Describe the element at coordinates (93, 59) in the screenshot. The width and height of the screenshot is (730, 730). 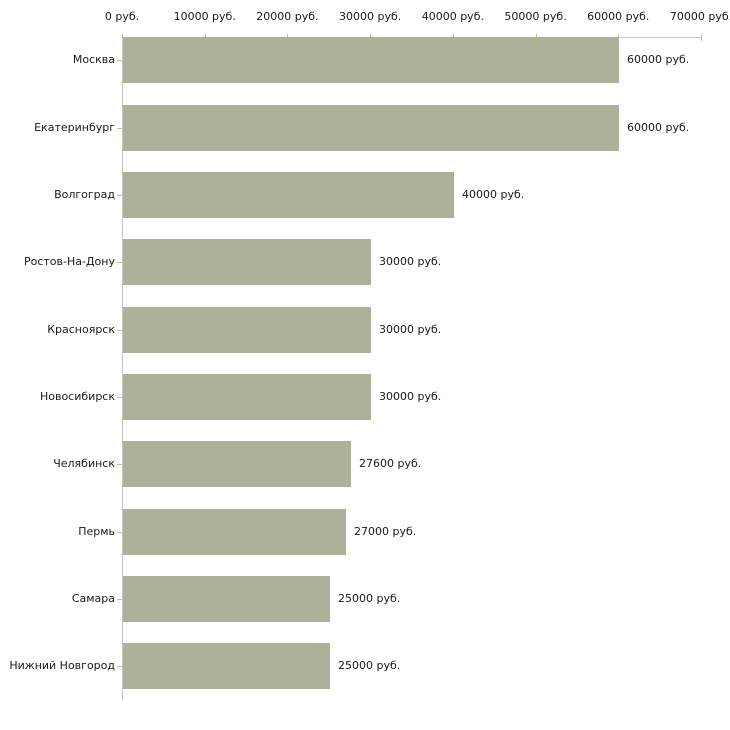
I see `category-label: Москва` at that location.